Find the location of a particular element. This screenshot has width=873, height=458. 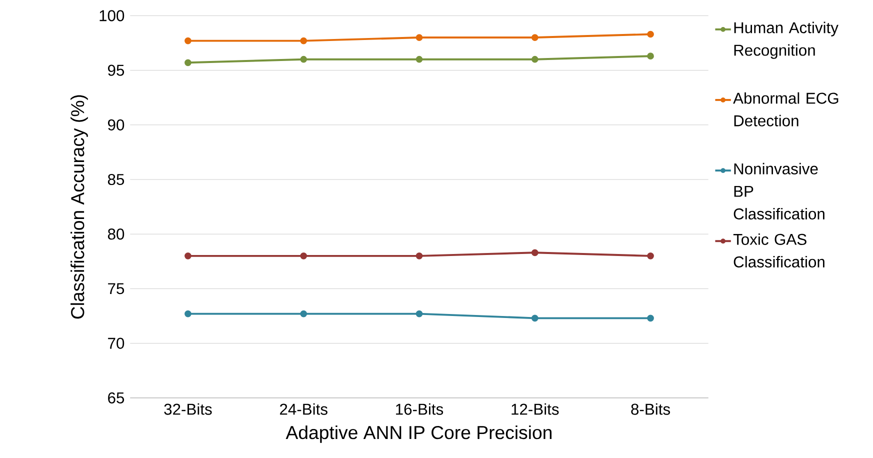

y-tick-label: 100 is located at coordinates (112, 16).